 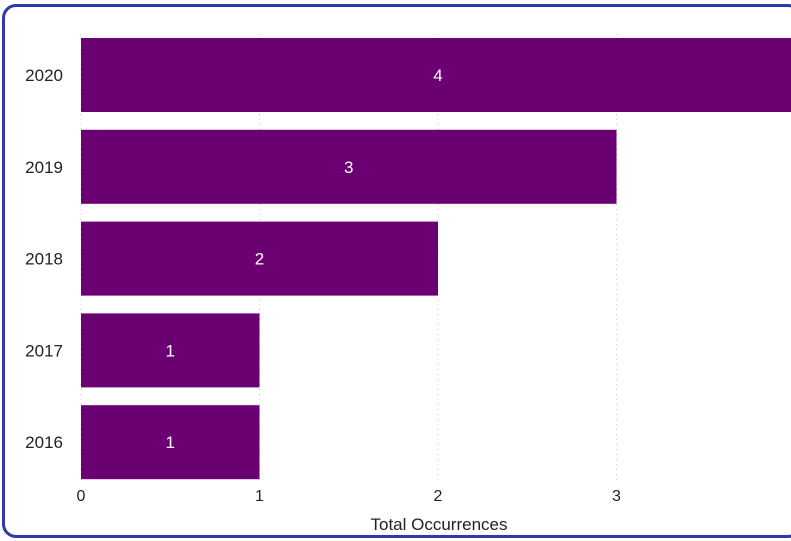 I want to click on bar-2016, so click(x=170, y=442).